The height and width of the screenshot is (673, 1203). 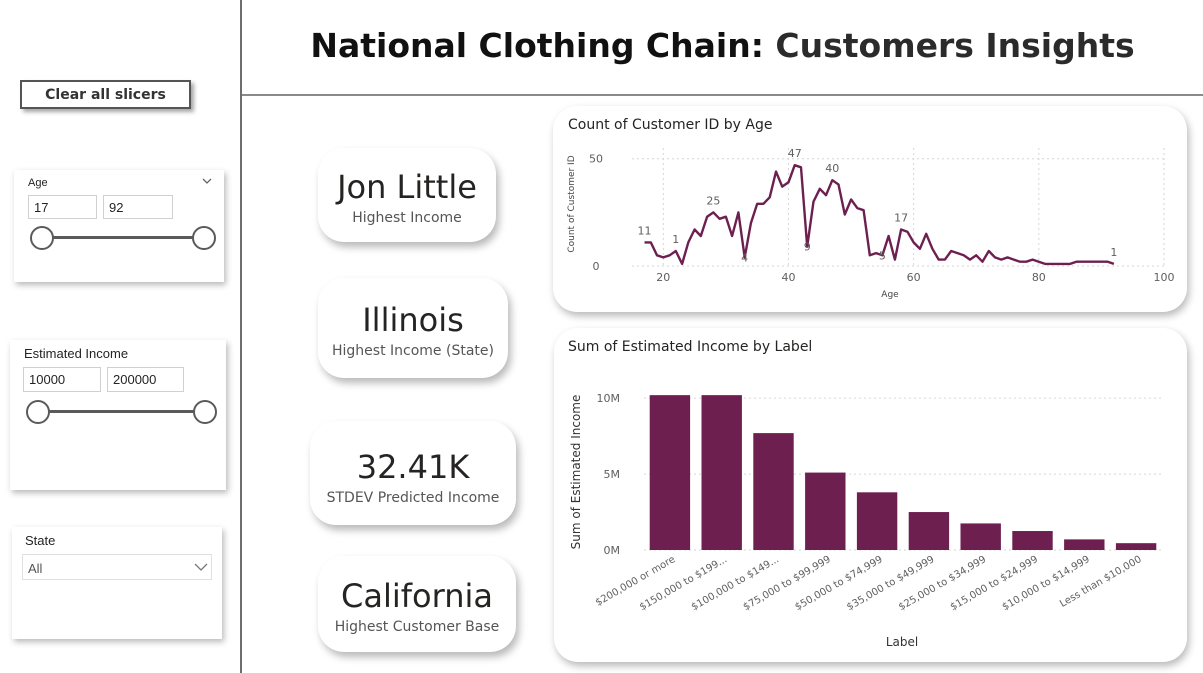 I want to click on kpi-caption: Highest Income (State), so click(x=413, y=351).